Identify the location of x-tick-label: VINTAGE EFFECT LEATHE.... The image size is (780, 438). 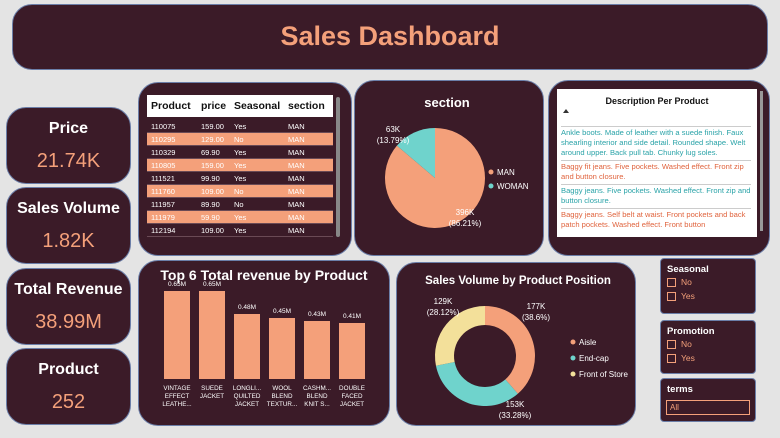
(177, 396).